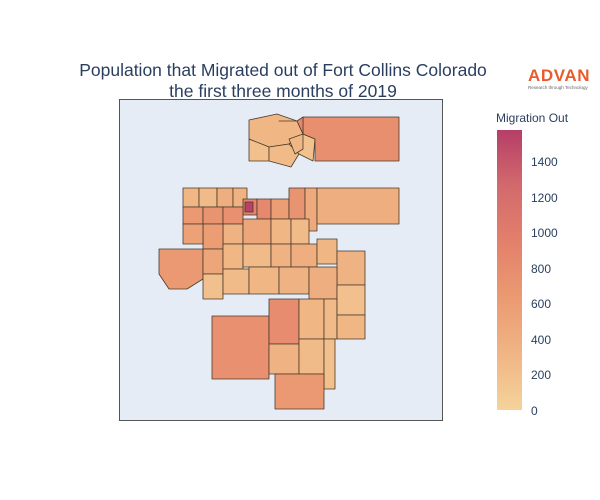 This screenshot has width=600, height=500. I want to click on advan-logo: ADVAN Research through Technology, so click(559, 78).